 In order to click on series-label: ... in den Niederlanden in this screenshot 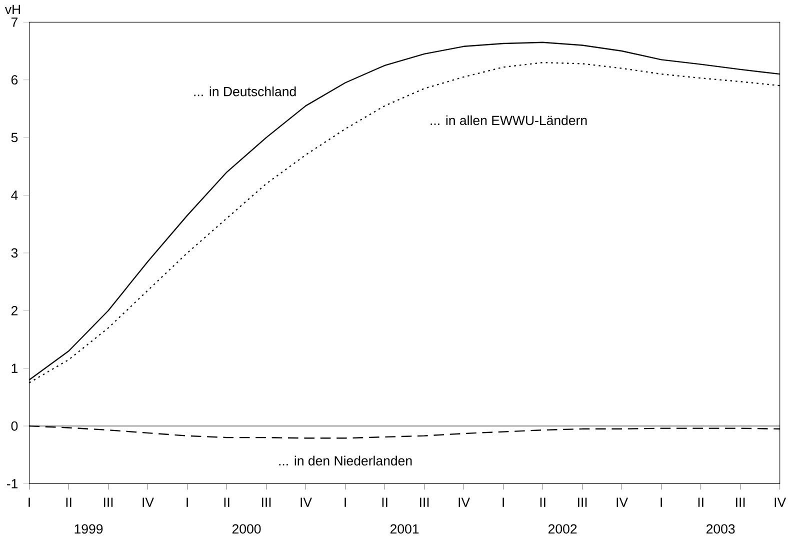, I will do `click(345, 461)`.